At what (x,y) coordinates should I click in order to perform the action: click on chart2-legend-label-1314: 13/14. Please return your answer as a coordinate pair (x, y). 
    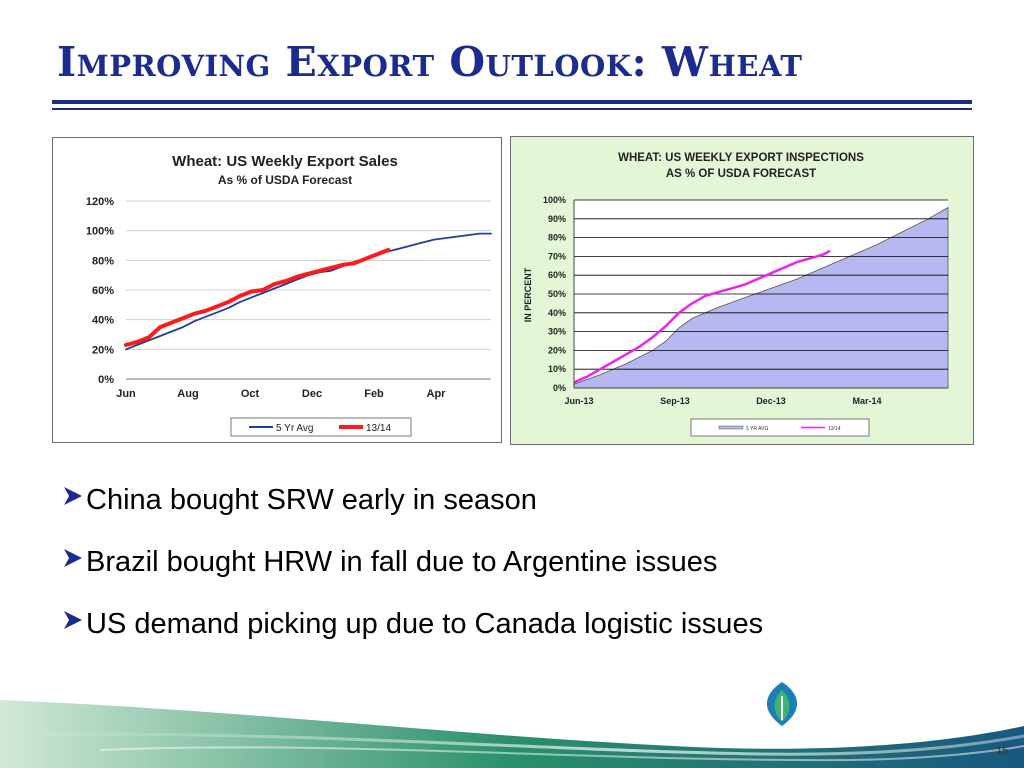
    Looking at the image, I should click on (834, 429).